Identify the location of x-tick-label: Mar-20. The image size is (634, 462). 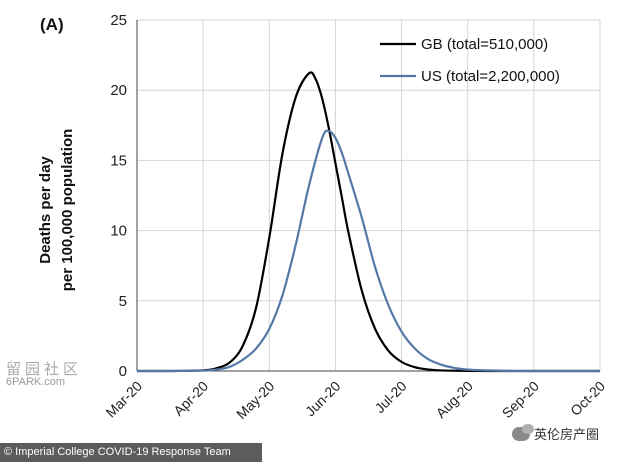
(123, 399).